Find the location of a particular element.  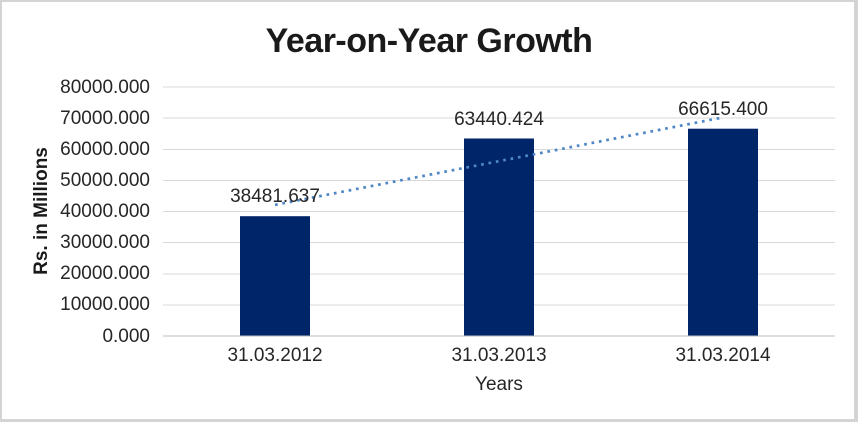

y-tick-label: 70000.000 is located at coordinates (105, 118).